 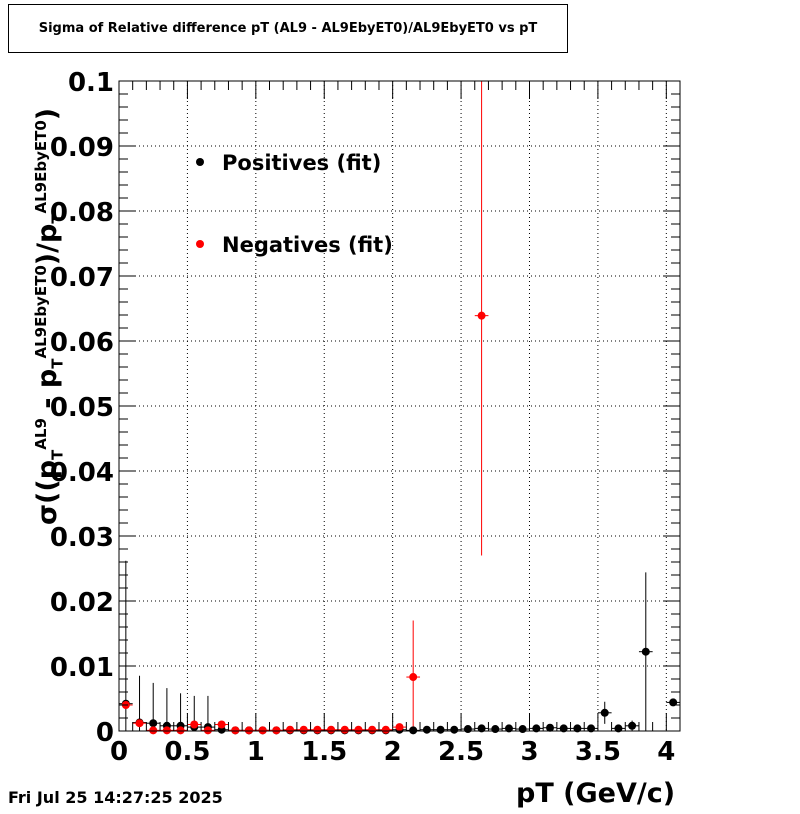 I want to click on y-title-minus: - p, so click(x=47, y=393).